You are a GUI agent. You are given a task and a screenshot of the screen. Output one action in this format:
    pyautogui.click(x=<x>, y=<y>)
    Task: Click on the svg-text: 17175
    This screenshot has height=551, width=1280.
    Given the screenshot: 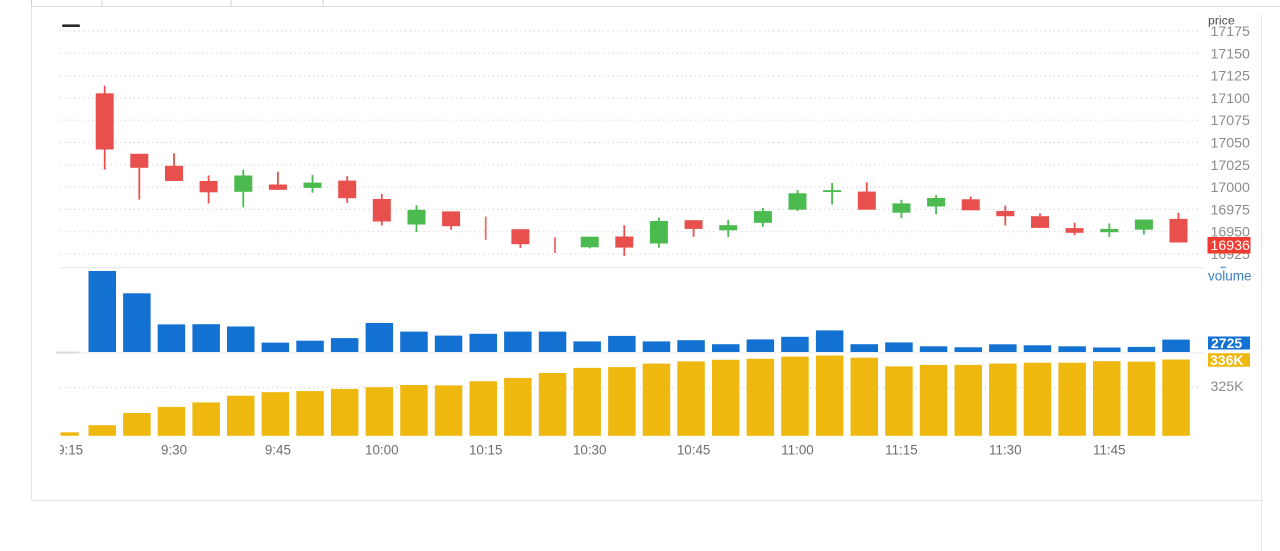 What is the action you would take?
    pyautogui.click(x=1231, y=32)
    